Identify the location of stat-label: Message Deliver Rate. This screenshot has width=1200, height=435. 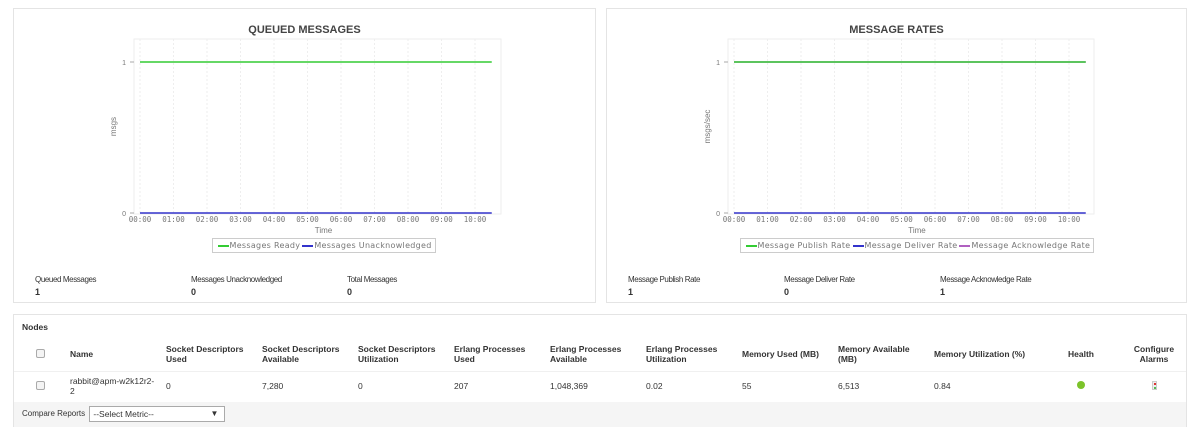
(819, 279).